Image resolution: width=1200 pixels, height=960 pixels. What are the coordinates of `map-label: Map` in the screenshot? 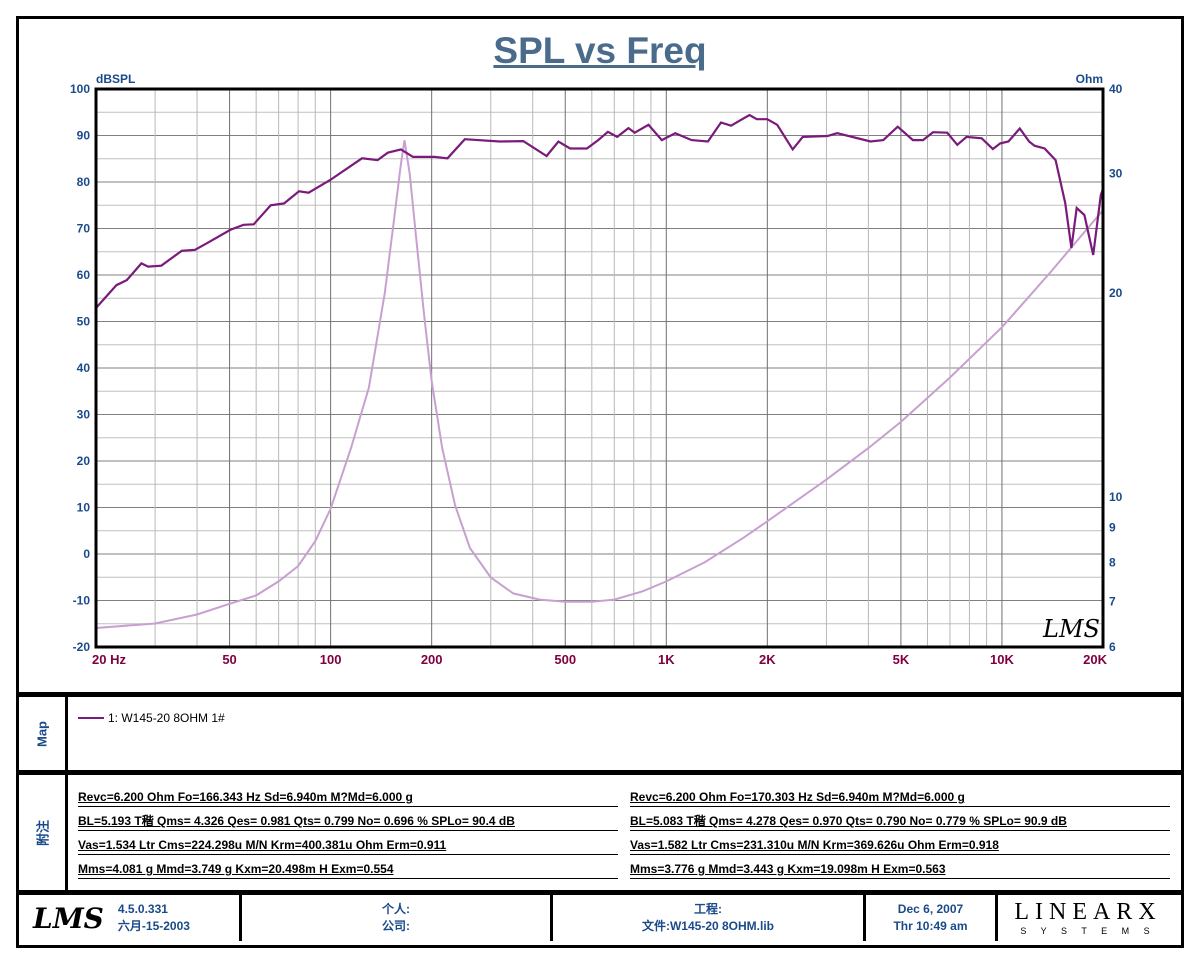 It's located at (42, 733).